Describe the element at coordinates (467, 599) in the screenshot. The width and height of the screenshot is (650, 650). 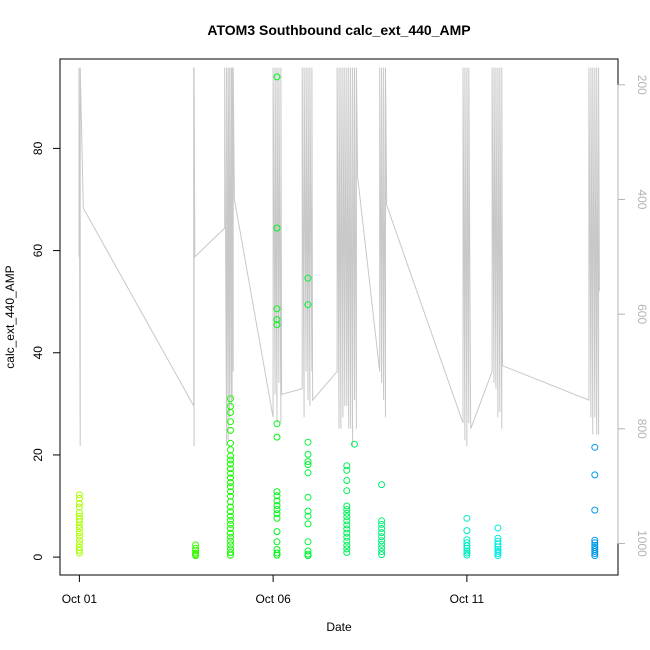
I see `x-tick-label: Oct 11` at that location.